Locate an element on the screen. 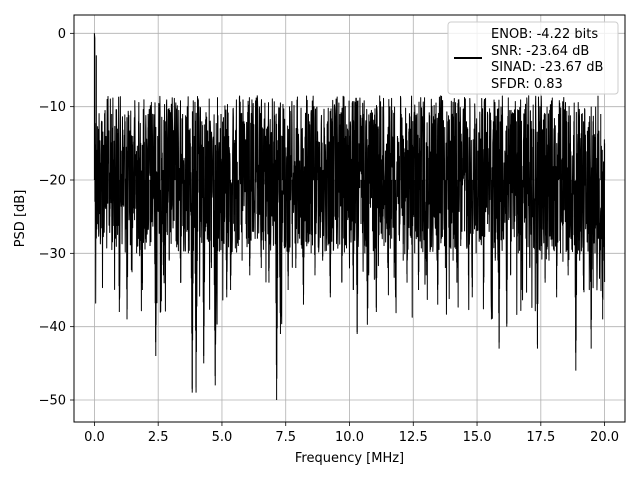  x-tick-label: 0.0 is located at coordinates (94, 437).